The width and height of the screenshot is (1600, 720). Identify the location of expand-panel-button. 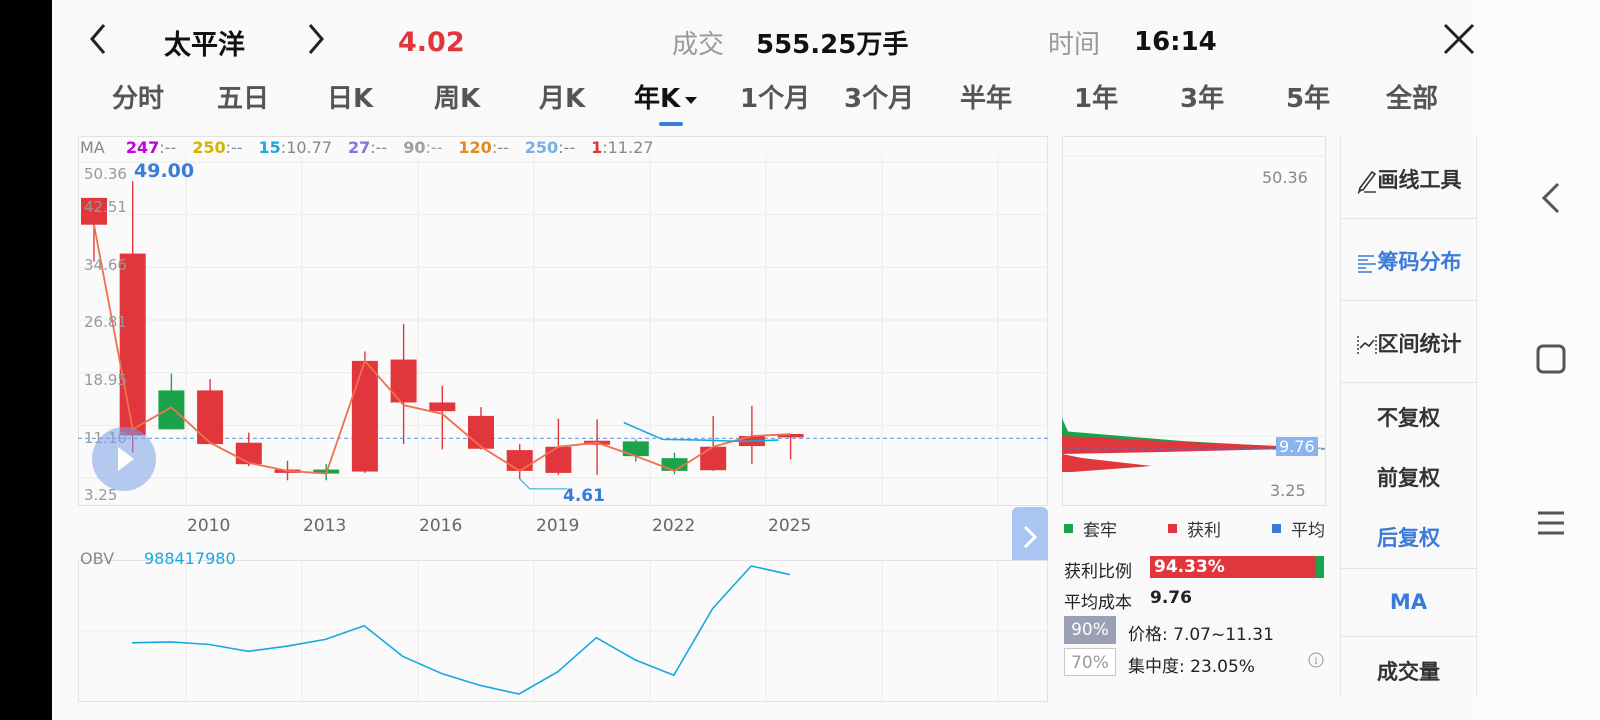
(1030, 537).